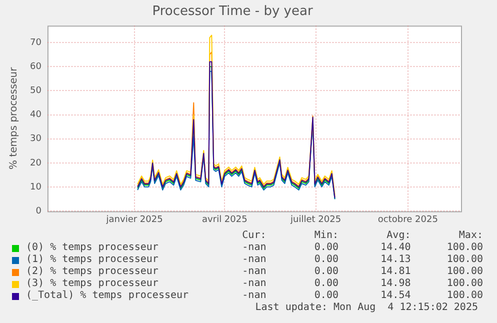 The width and height of the screenshot is (497, 323). What do you see at coordinates (225, 219) in the screenshot?
I see `x-tick-label: avril 2025` at bounding box center [225, 219].